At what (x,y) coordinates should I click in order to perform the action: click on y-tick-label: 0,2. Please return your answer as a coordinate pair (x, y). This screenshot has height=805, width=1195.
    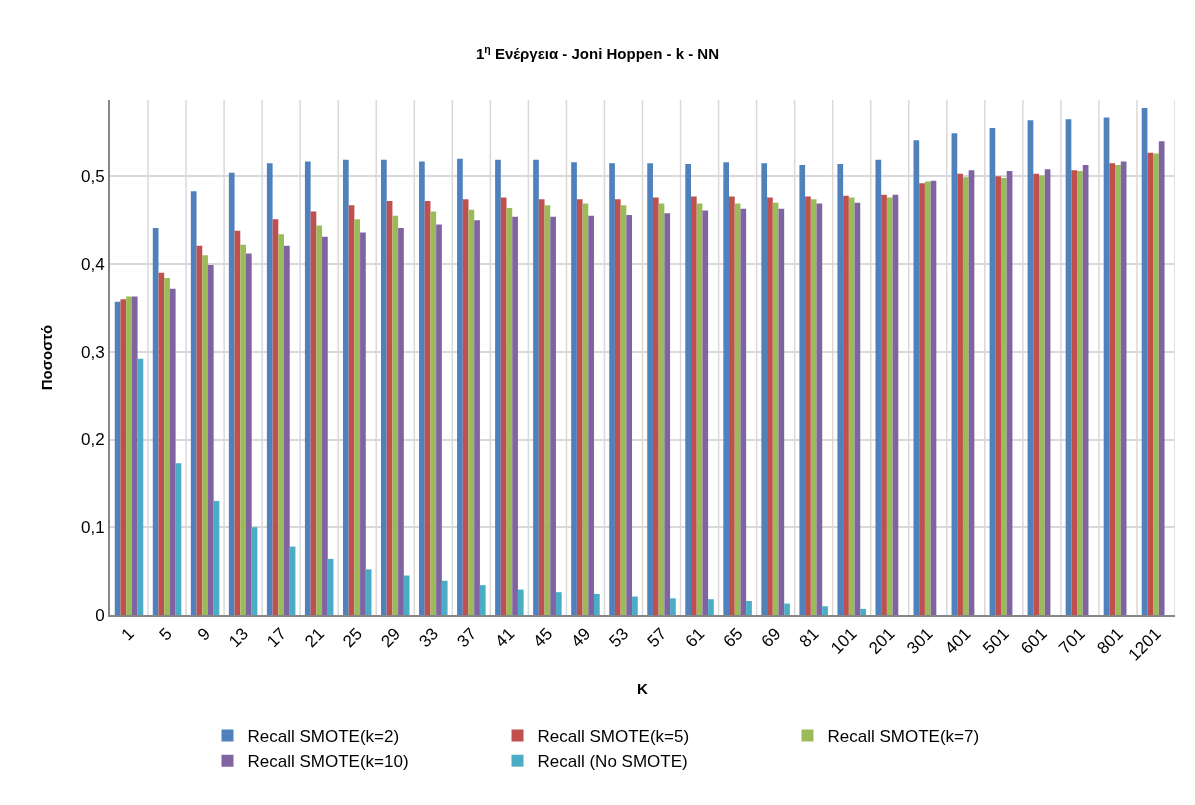
    Looking at the image, I should click on (92, 440).